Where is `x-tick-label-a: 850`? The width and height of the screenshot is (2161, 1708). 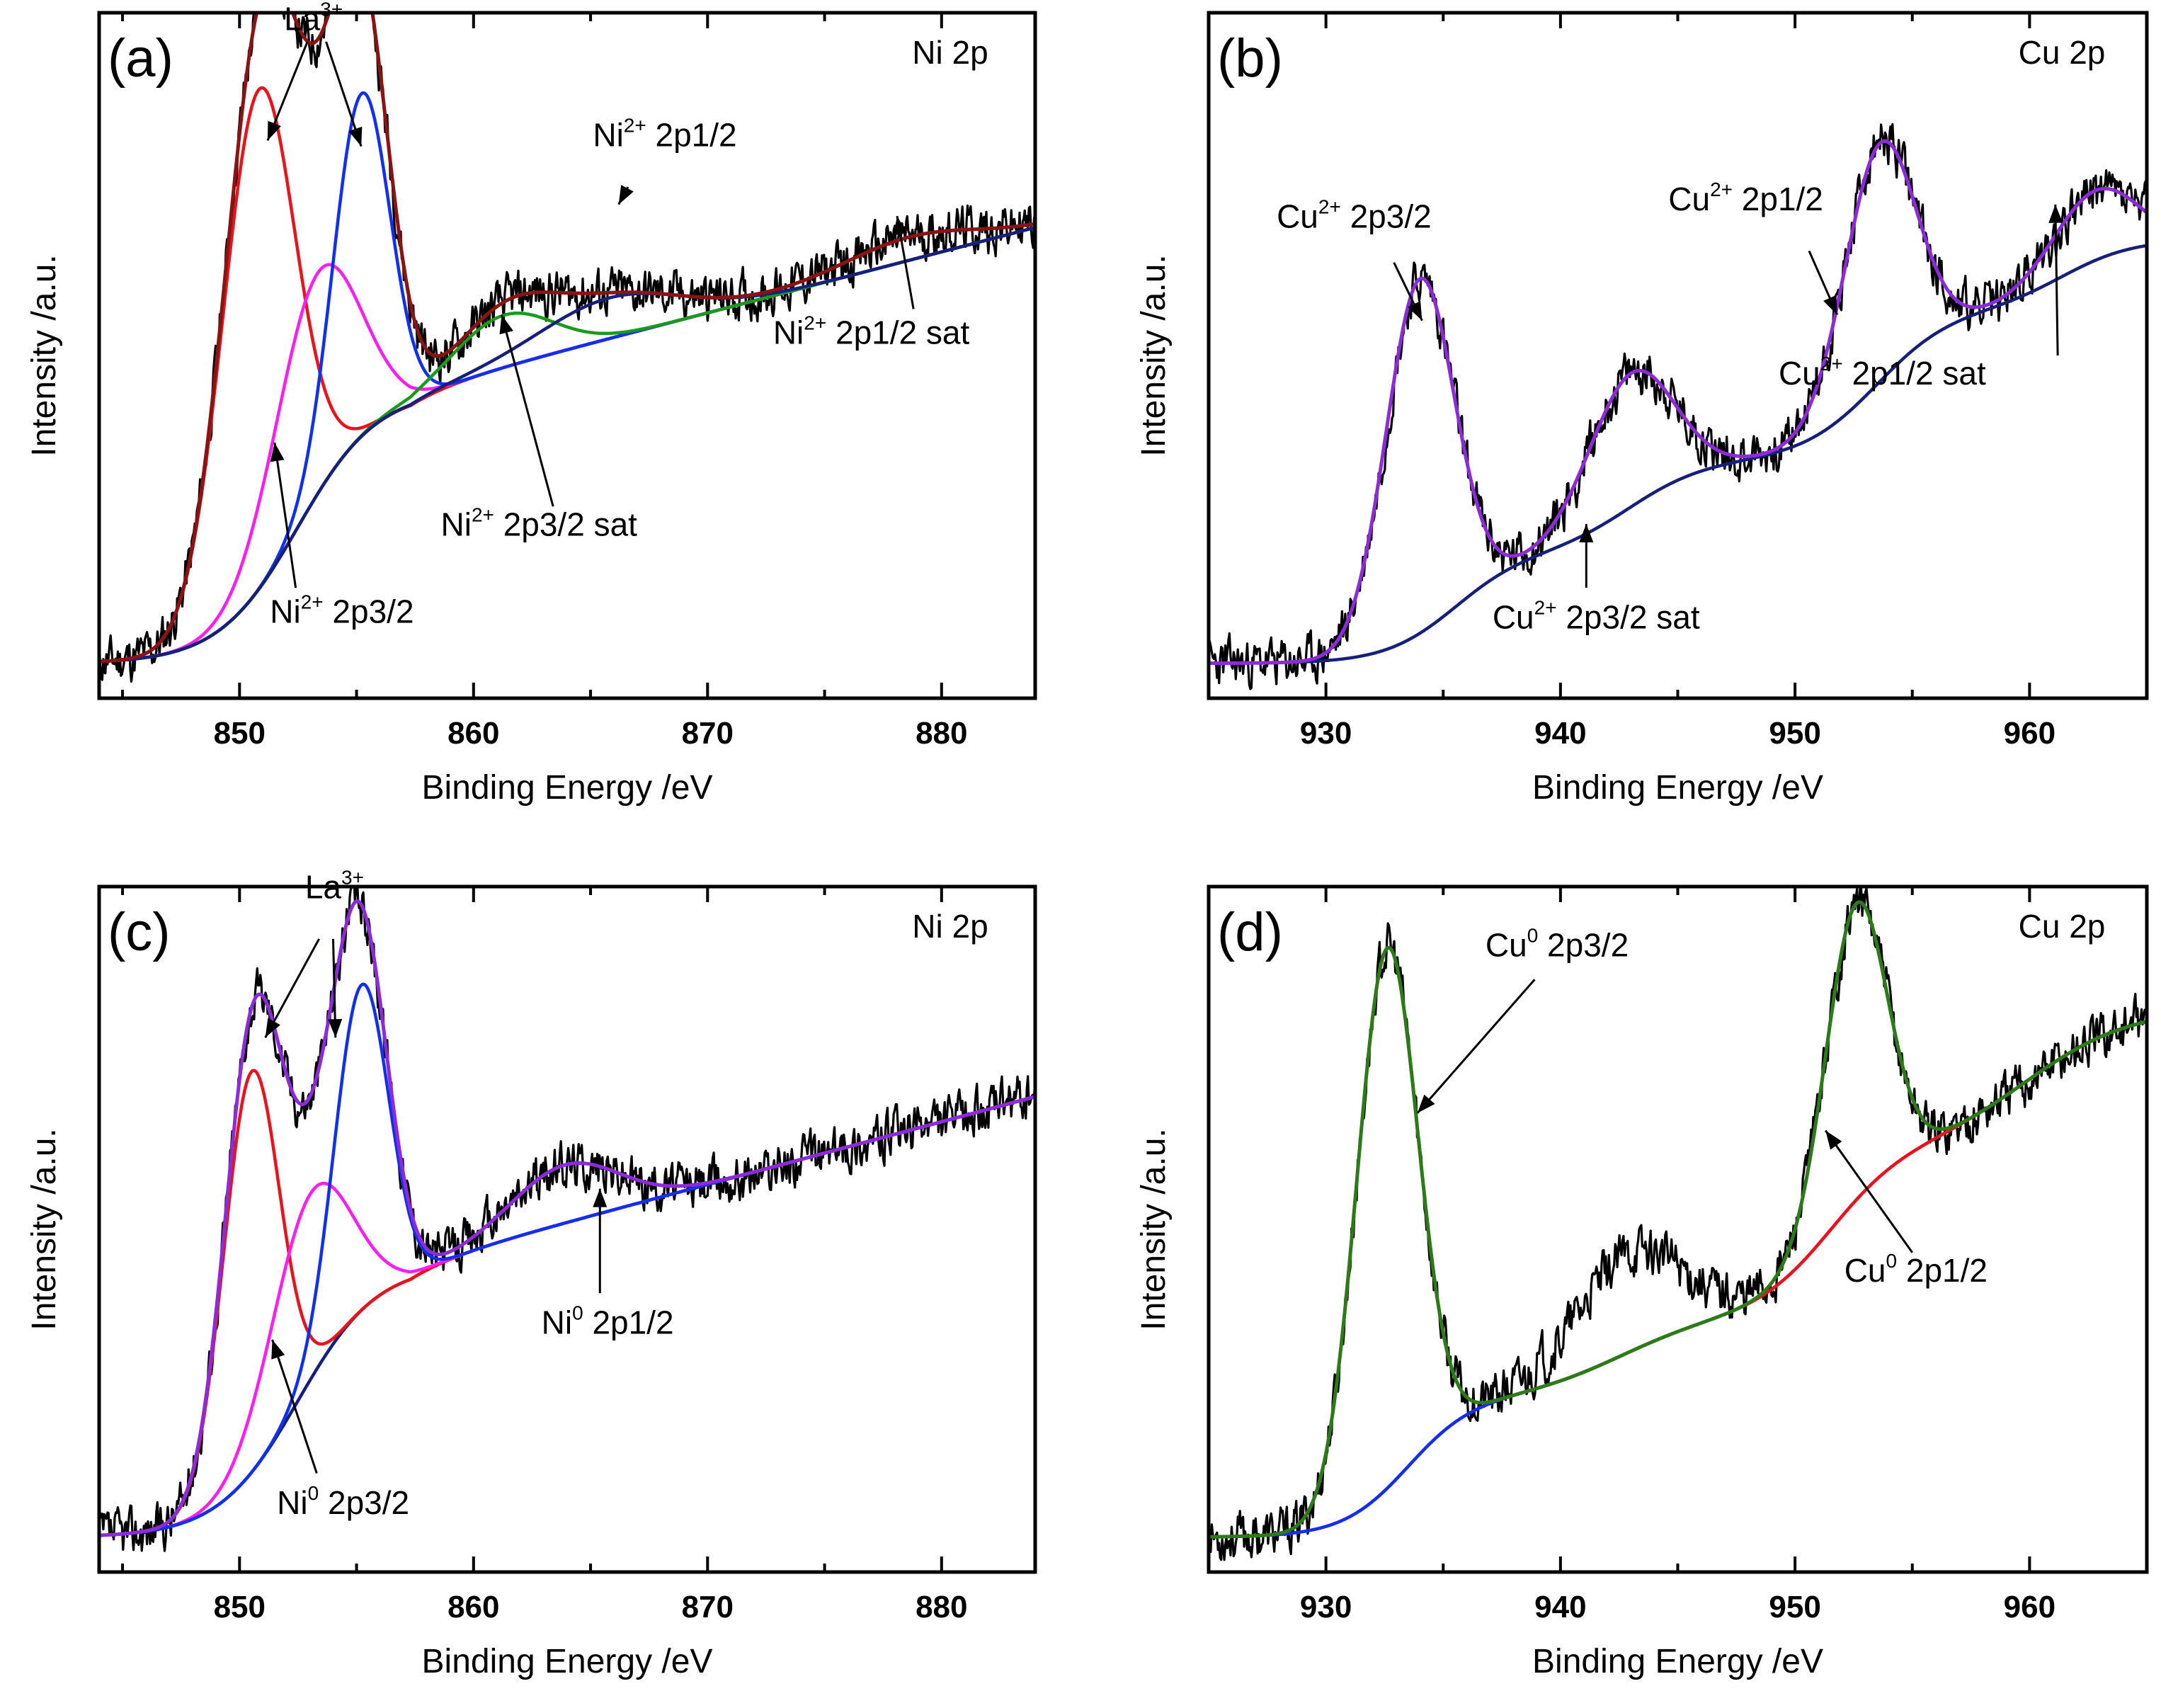 x-tick-label-a: 850 is located at coordinates (240, 734).